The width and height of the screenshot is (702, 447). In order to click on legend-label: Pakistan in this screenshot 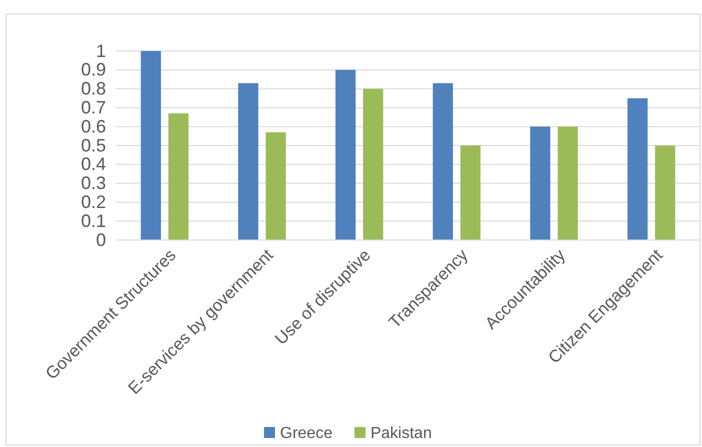, I will do `click(401, 433)`.